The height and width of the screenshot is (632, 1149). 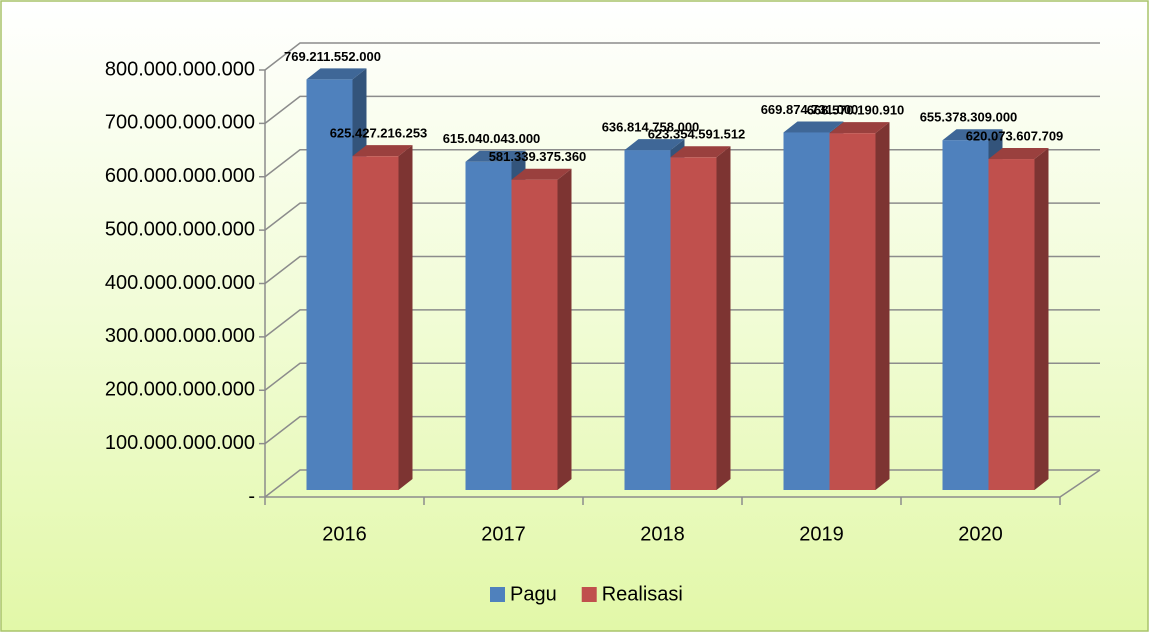 What do you see at coordinates (821, 534) in the screenshot?
I see `x-tick-label: 2019` at bounding box center [821, 534].